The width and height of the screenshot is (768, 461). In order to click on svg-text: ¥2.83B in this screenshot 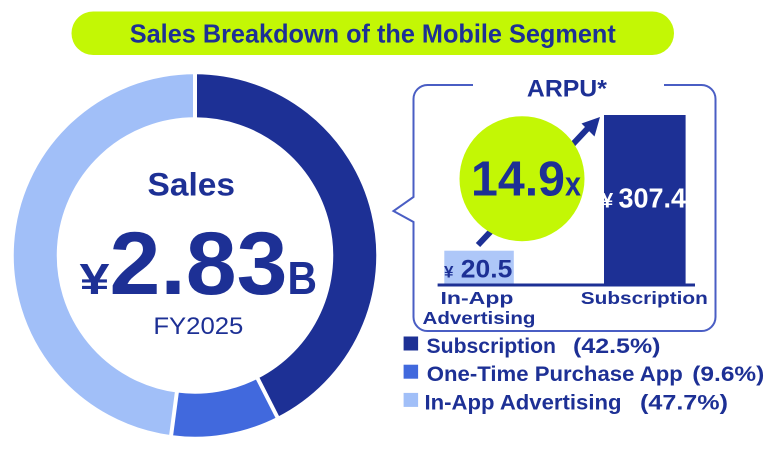, I will do `click(199, 263)`.